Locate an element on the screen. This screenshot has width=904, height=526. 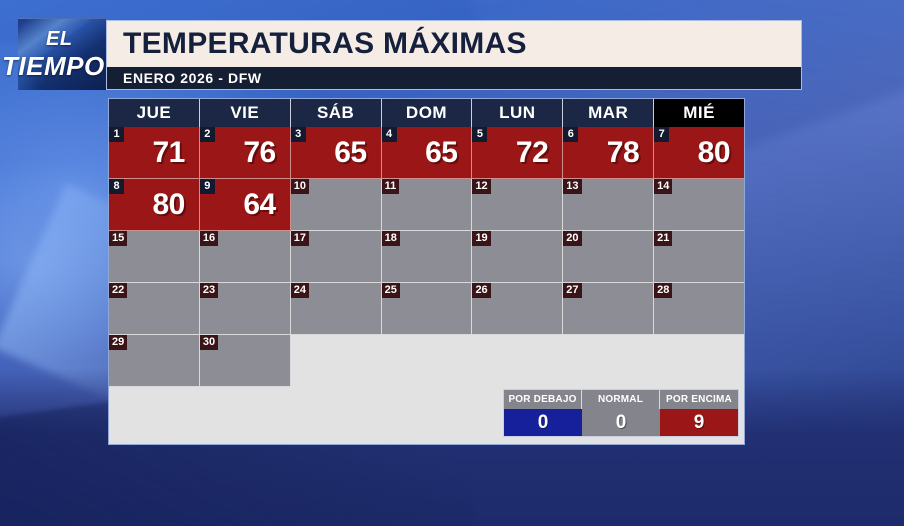
temperature-value: 72 is located at coordinates (532, 152).